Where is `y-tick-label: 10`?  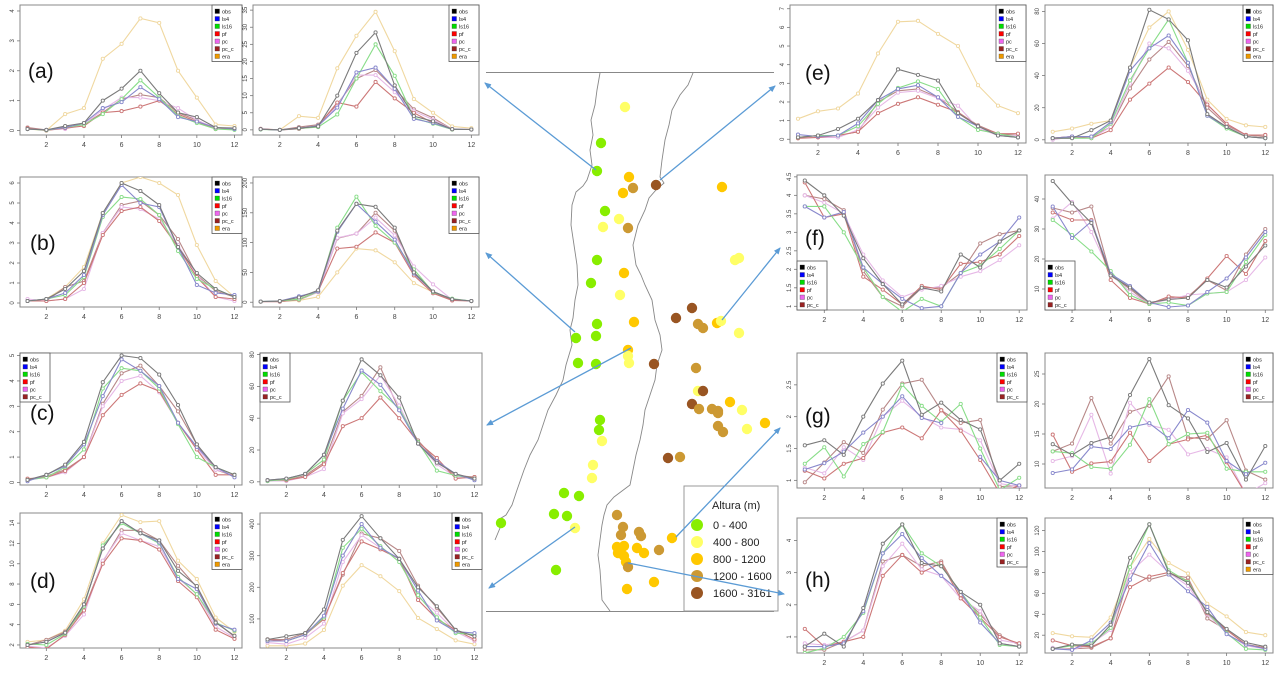
y-tick-label: 10 is located at coordinates (1038, 288).